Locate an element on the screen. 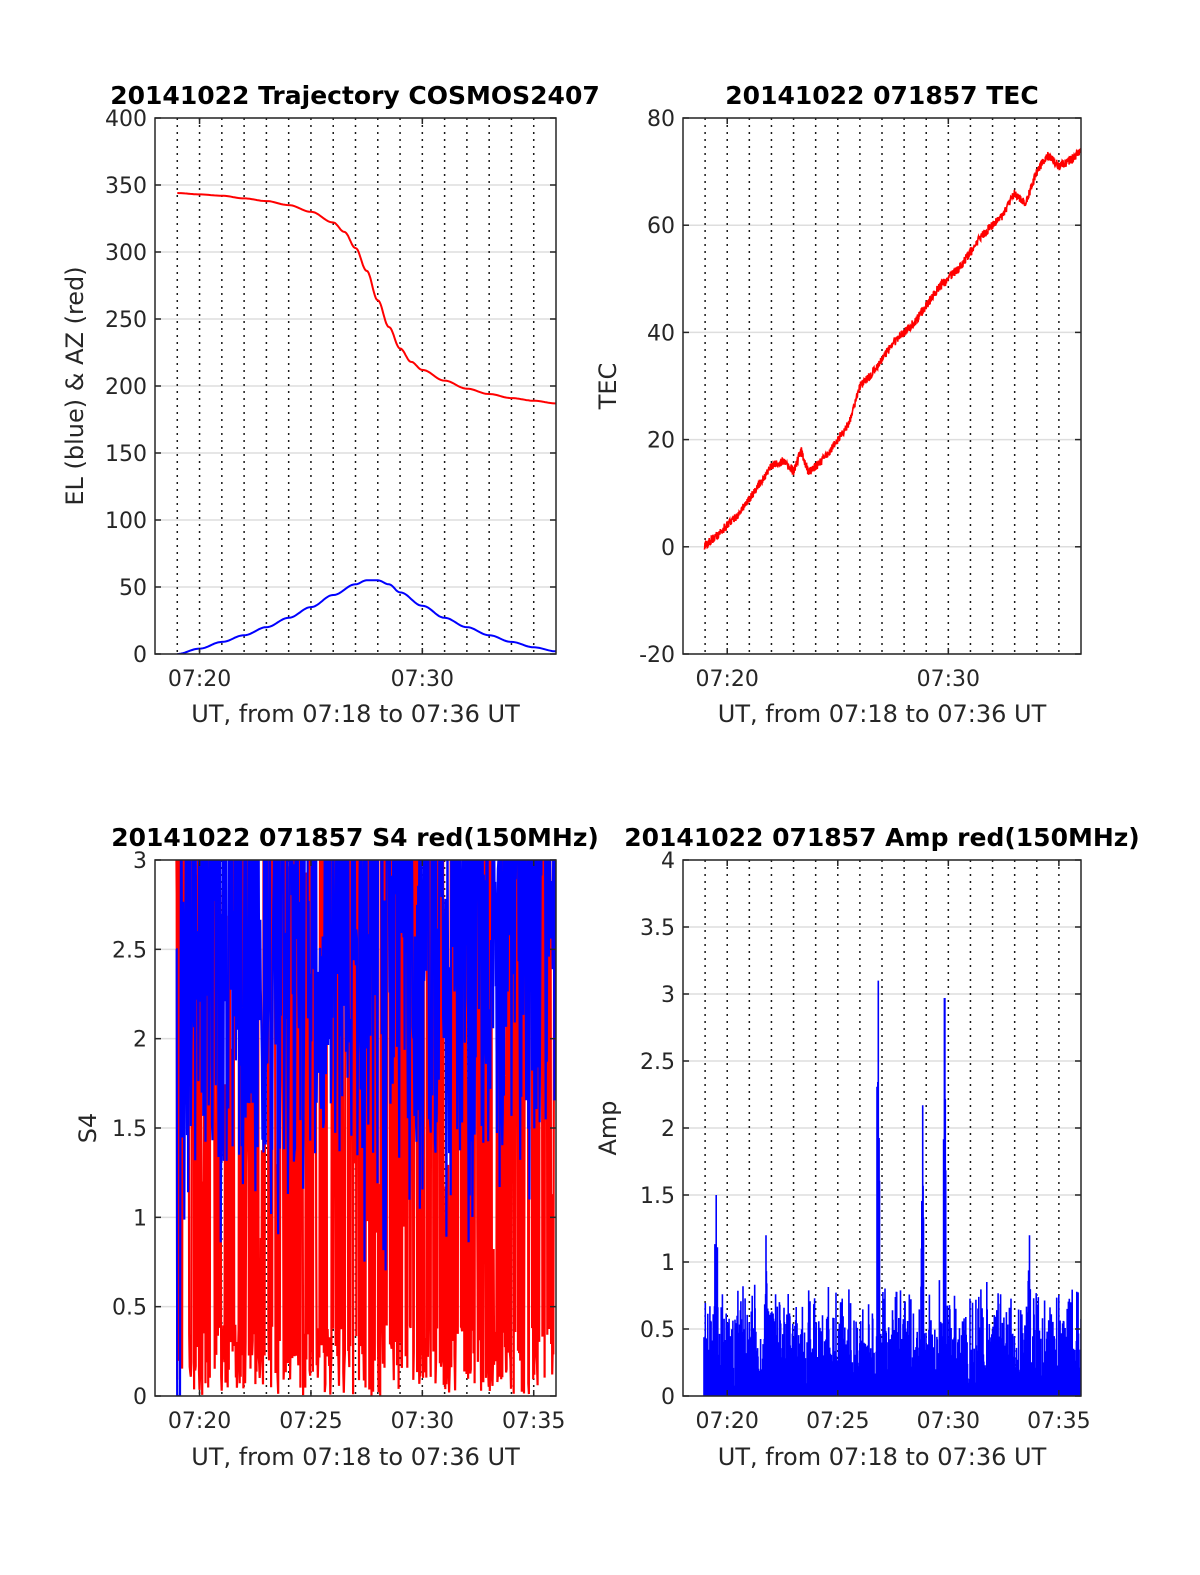  amp-y-tick-label: 4 is located at coordinates (668, 861).